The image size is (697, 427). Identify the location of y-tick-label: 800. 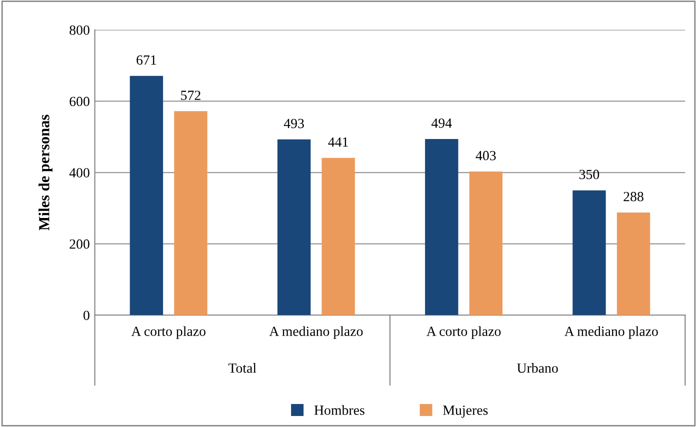
(80, 30).